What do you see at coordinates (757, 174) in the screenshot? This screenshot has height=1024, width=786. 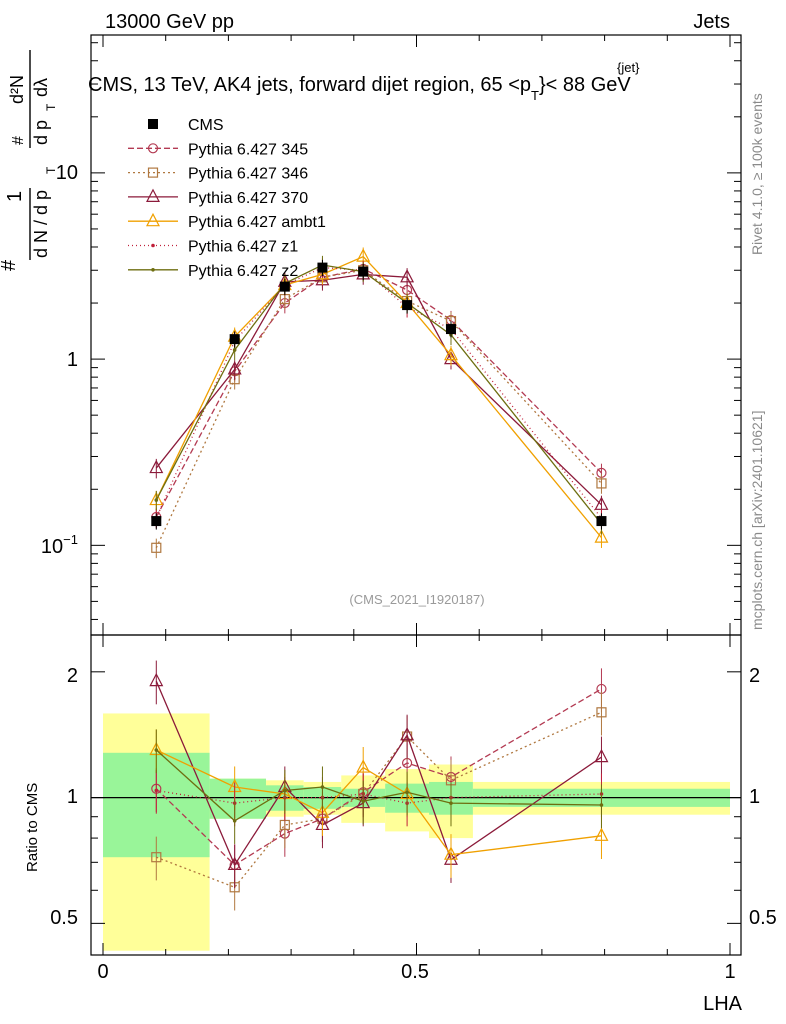 I see `side-label-top: Rivet 4.1.0, ≥ 100k events` at bounding box center [757, 174].